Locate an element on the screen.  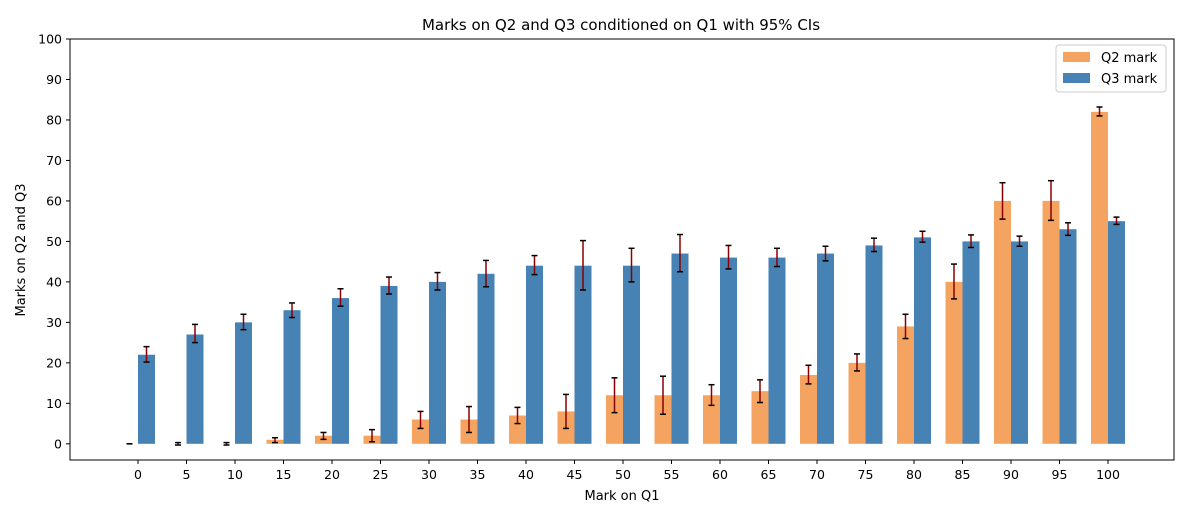
y-tick-label: 30 is located at coordinates (54, 322).